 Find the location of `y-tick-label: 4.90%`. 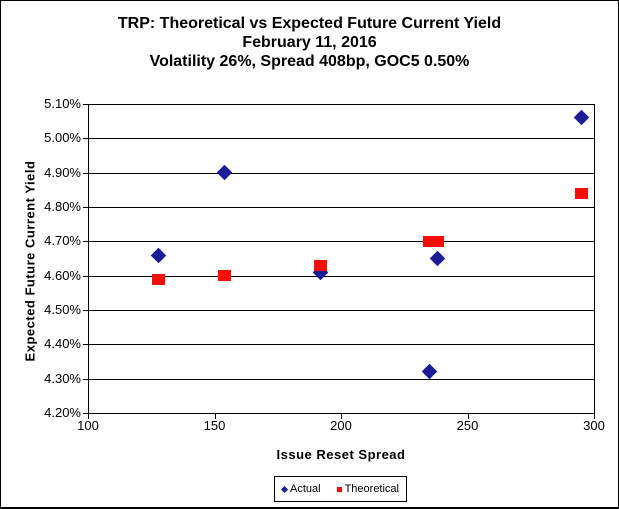

y-tick-label: 4.90% is located at coordinates (62, 172).